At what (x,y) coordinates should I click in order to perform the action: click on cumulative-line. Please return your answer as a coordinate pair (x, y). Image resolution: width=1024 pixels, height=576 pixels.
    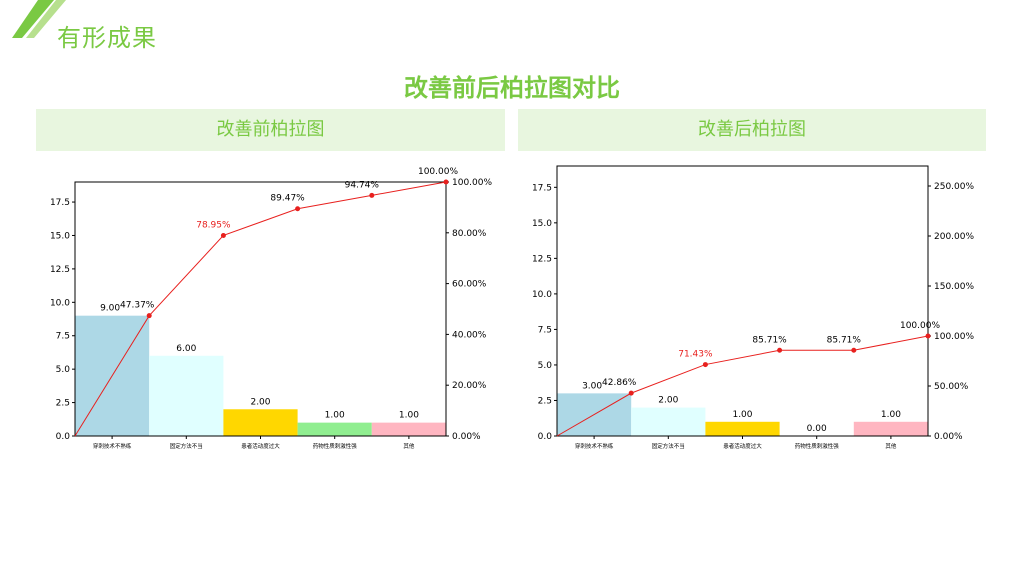
    Looking at the image, I should click on (742, 386).